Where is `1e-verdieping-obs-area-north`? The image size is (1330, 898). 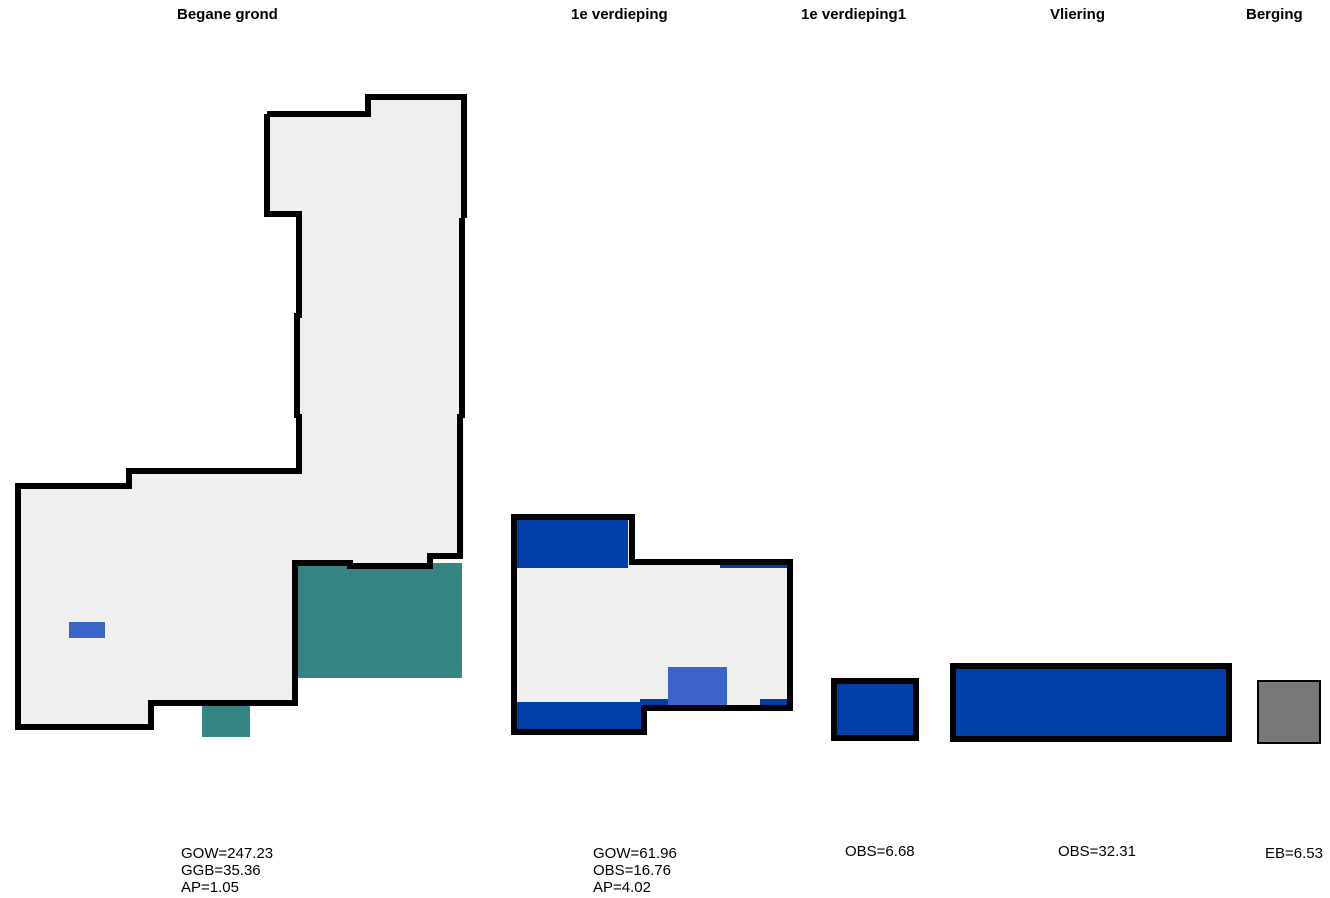 1e-verdieping-obs-area-north is located at coordinates (571, 542).